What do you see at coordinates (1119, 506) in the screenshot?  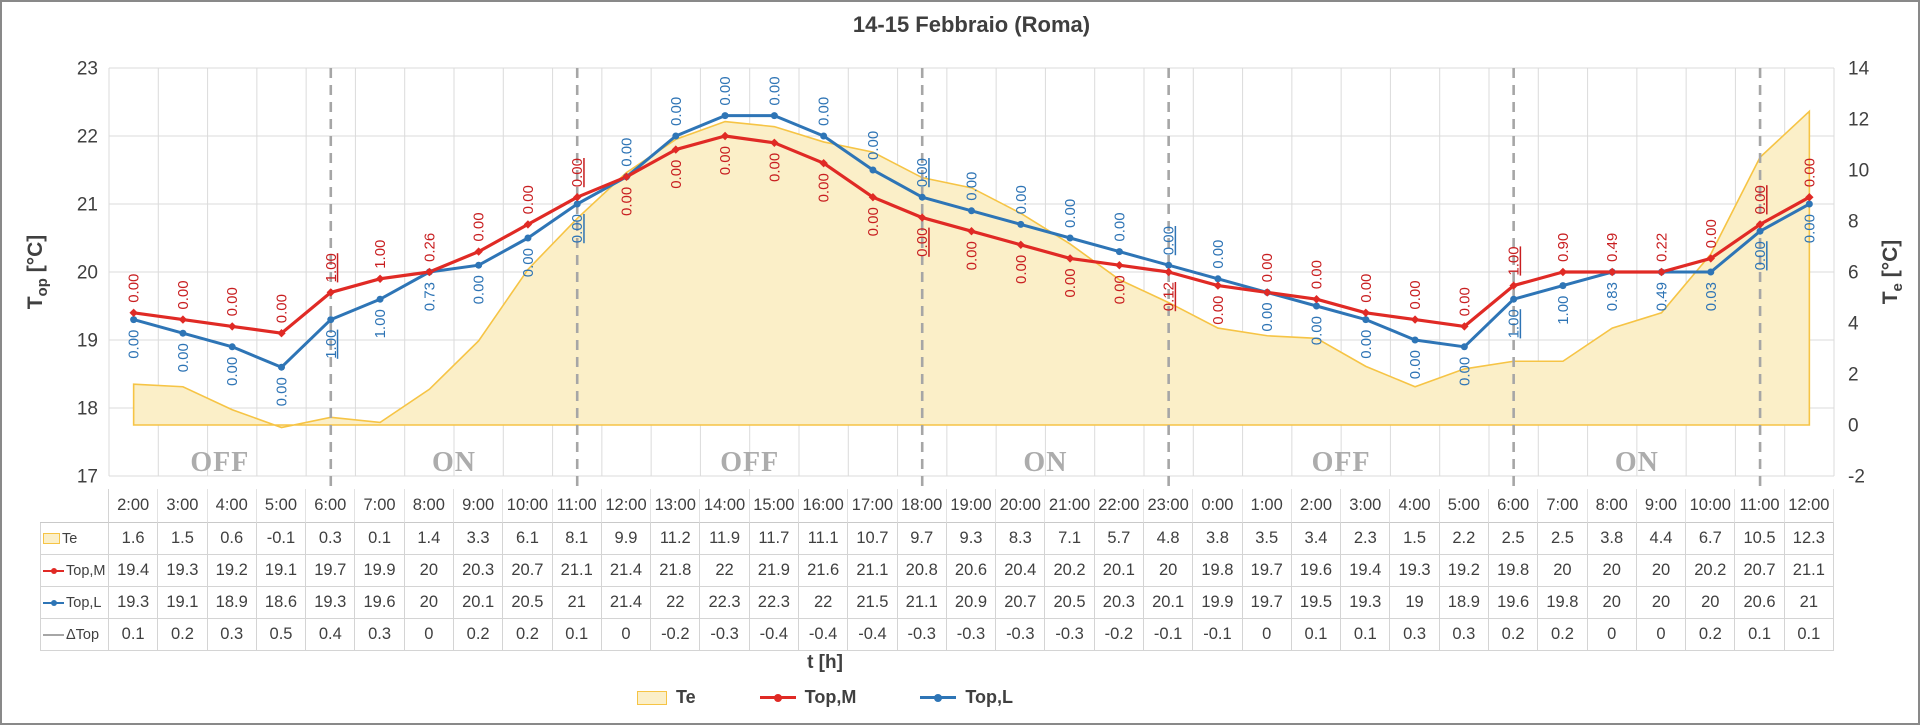 I see `x-axis-label: 22:00` at bounding box center [1119, 506].